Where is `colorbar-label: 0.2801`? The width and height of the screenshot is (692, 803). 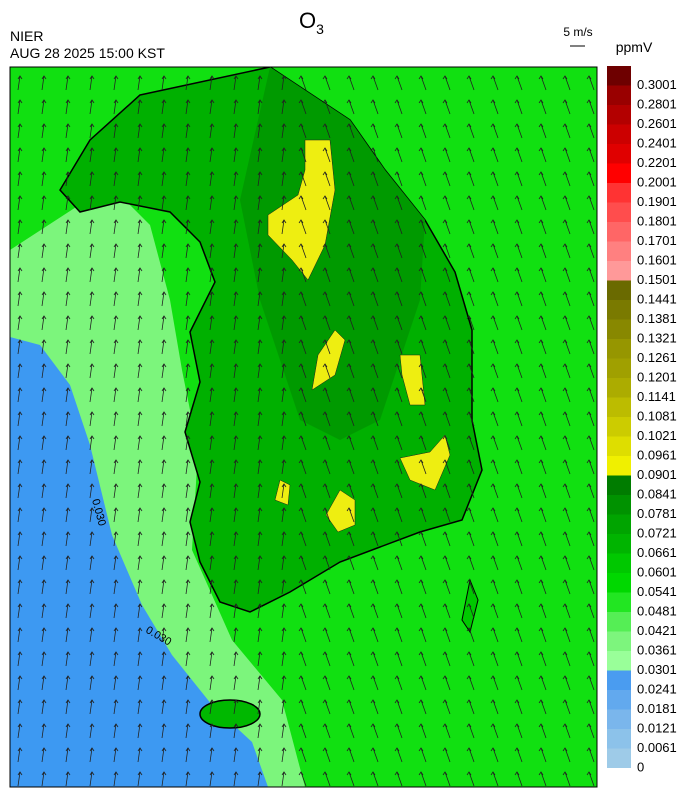
colorbar-label: 0.2801 is located at coordinates (657, 103).